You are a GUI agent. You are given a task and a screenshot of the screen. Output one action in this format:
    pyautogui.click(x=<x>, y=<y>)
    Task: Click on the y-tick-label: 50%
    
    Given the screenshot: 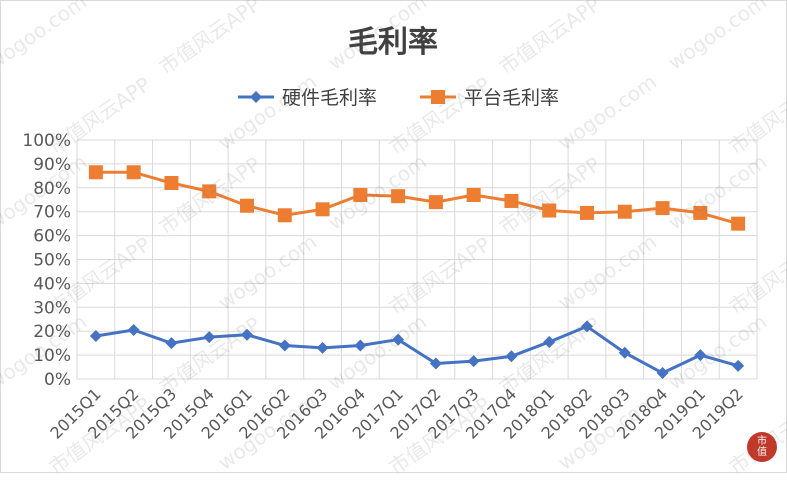 What is the action you would take?
    pyautogui.click(x=52, y=261)
    